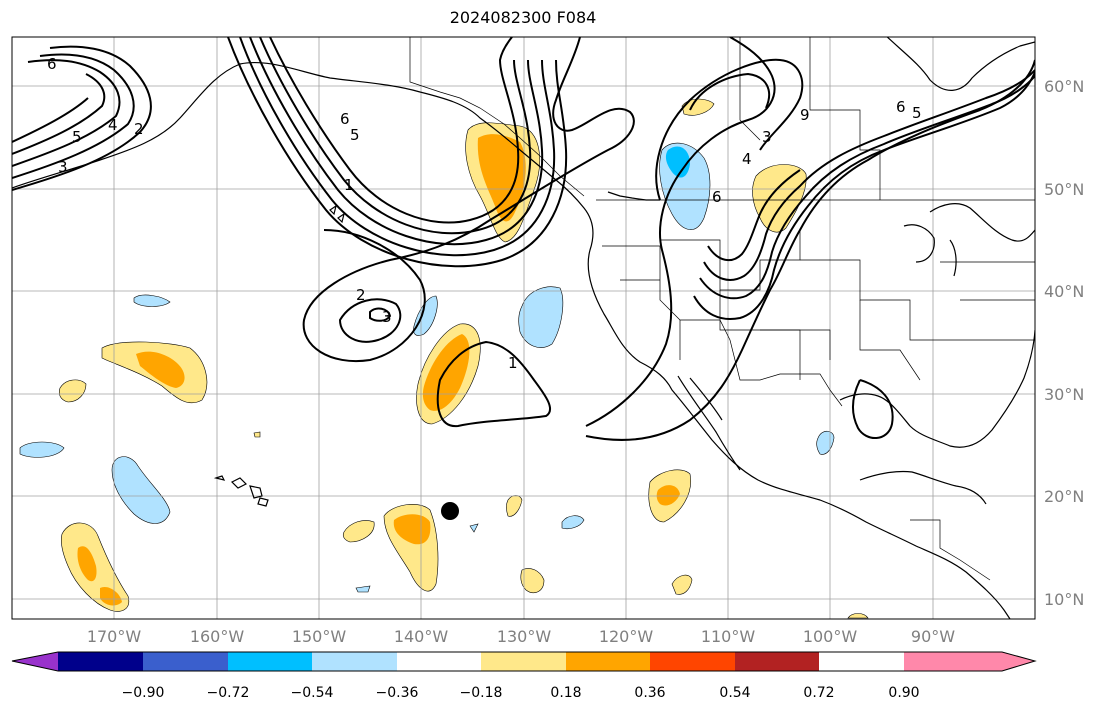  I want to click on lat-label: 30°N, so click(1064, 394).